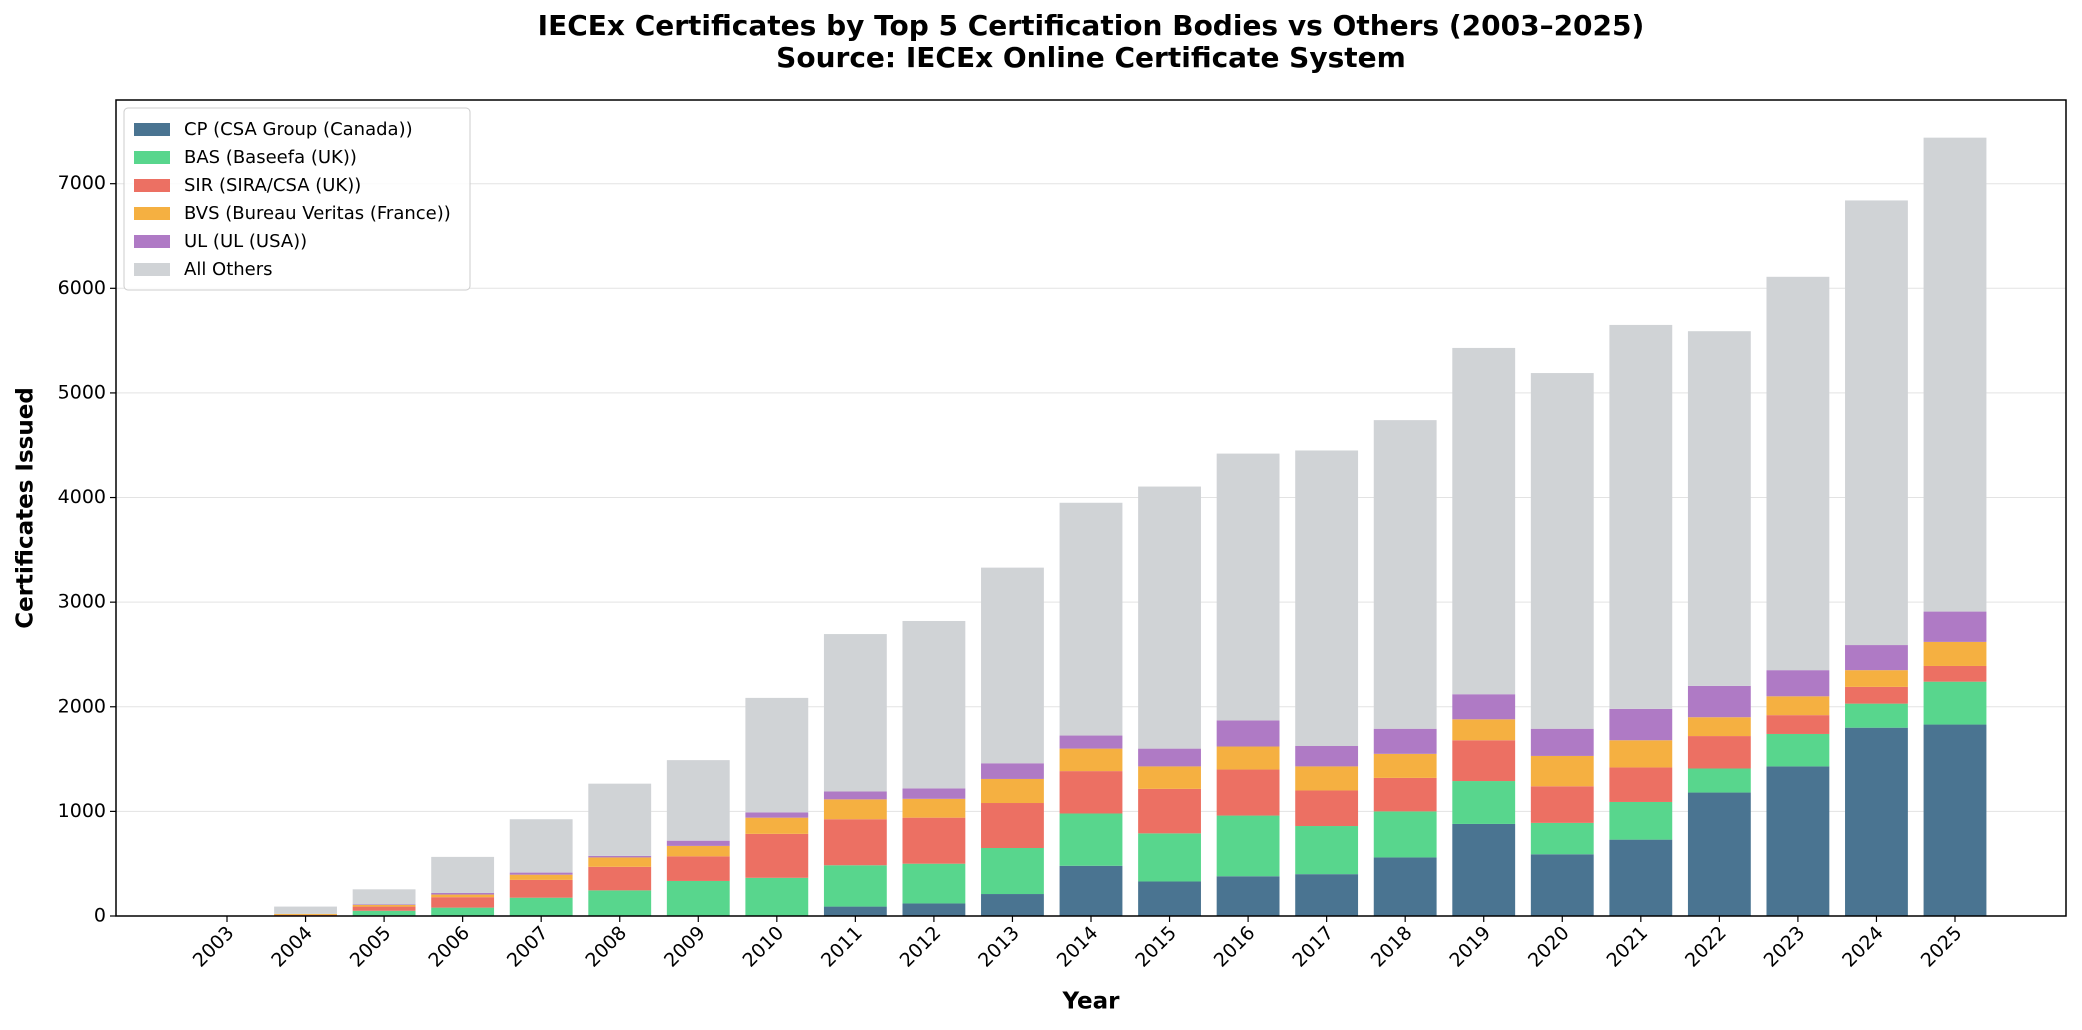  Describe the element at coordinates (292, 947) in the screenshot. I see `x-tick-label: 2004` at that location.